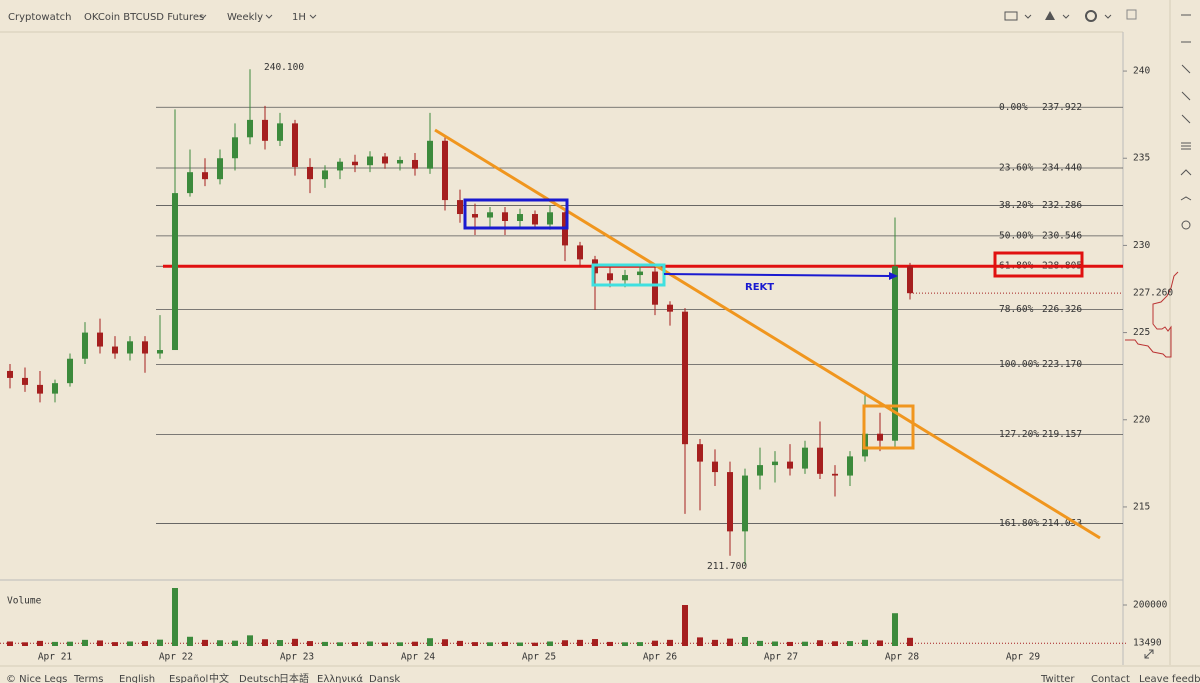 Image resolution: width=1200 pixels, height=683 pixels. Describe the element at coordinates (284, 67) in the screenshot. I see `high-label: 240.100` at that location.